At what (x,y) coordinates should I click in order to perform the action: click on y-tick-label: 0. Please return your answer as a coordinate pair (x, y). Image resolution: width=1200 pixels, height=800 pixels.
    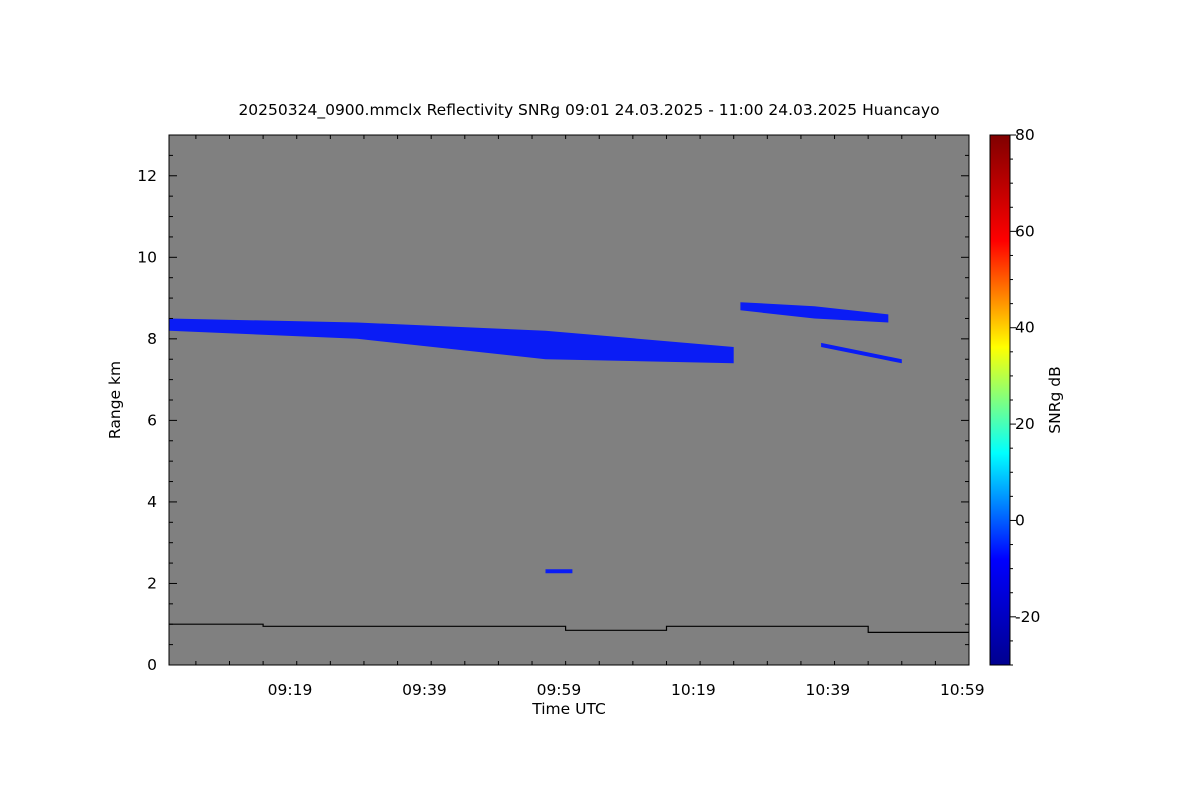
    Looking at the image, I should click on (152, 665).